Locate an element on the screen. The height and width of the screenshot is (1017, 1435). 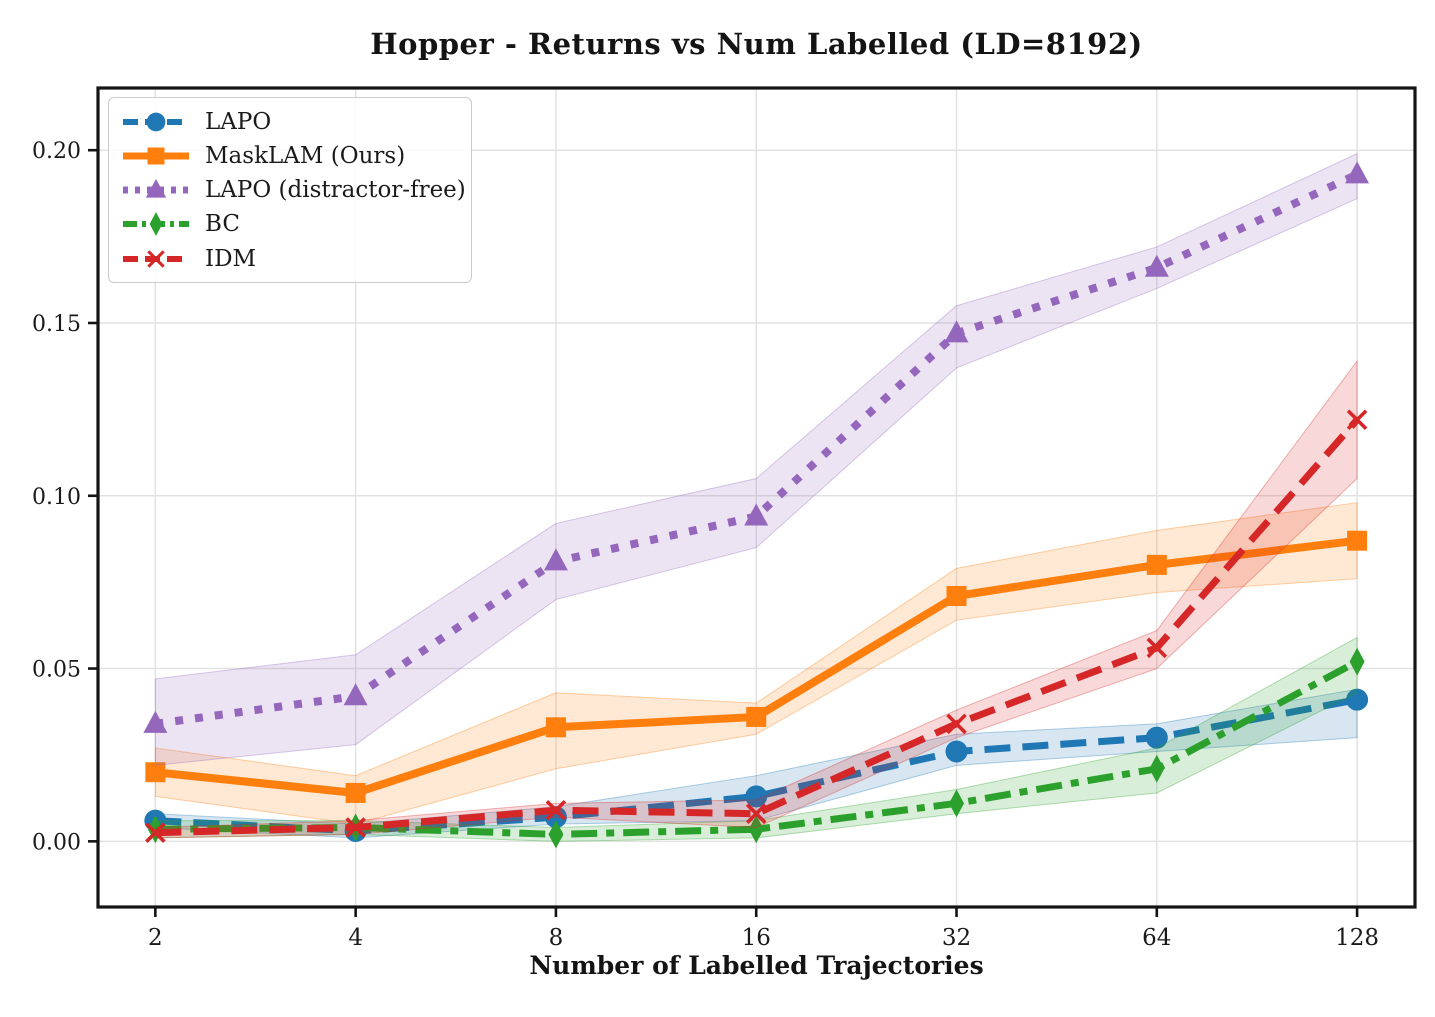
legend-label-masklam-ours: MaskLAM (Ours) is located at coordinates (305, 155).